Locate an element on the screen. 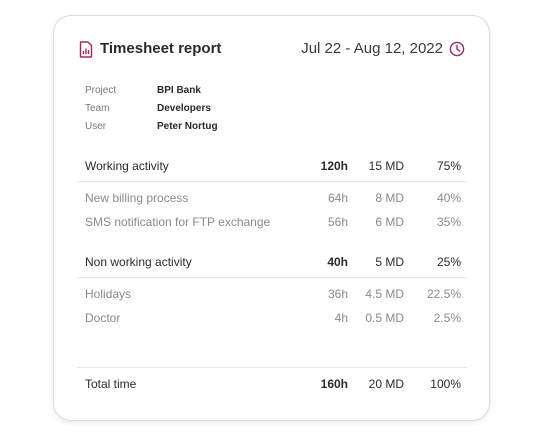  activity-hours: 56h is located at coordinates (337, 222).